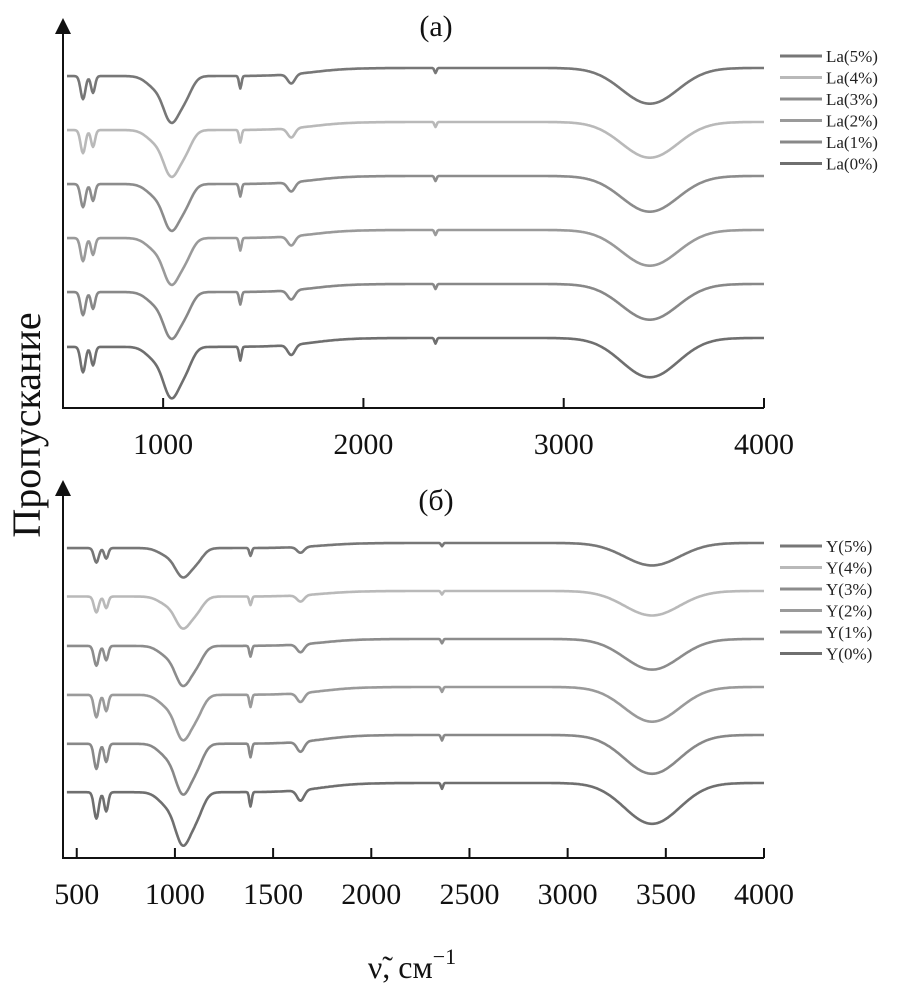 The width and height of the screenshot is (912, 992). What do you see at coordinates (444, 956) in the screenshot?
I see `x-axis-exponent: −1` at bounding box center [444, 956].